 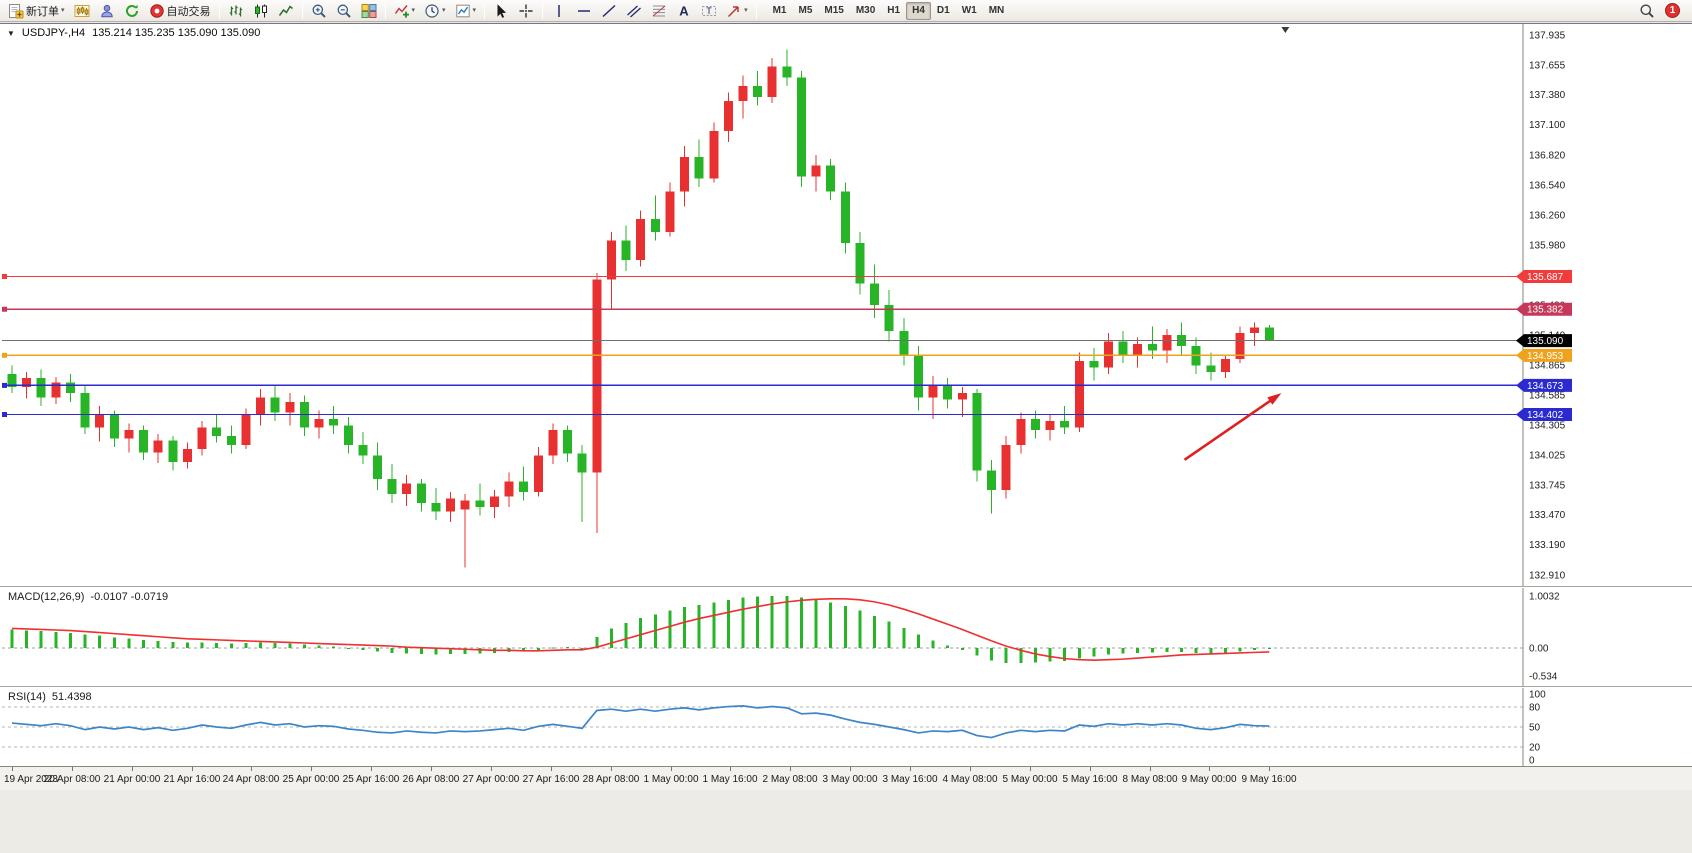 What do you see at coordinates (918, 10) in the screenshot?
I see `timeframe-h4: H4` at bounding box center [918, 10].